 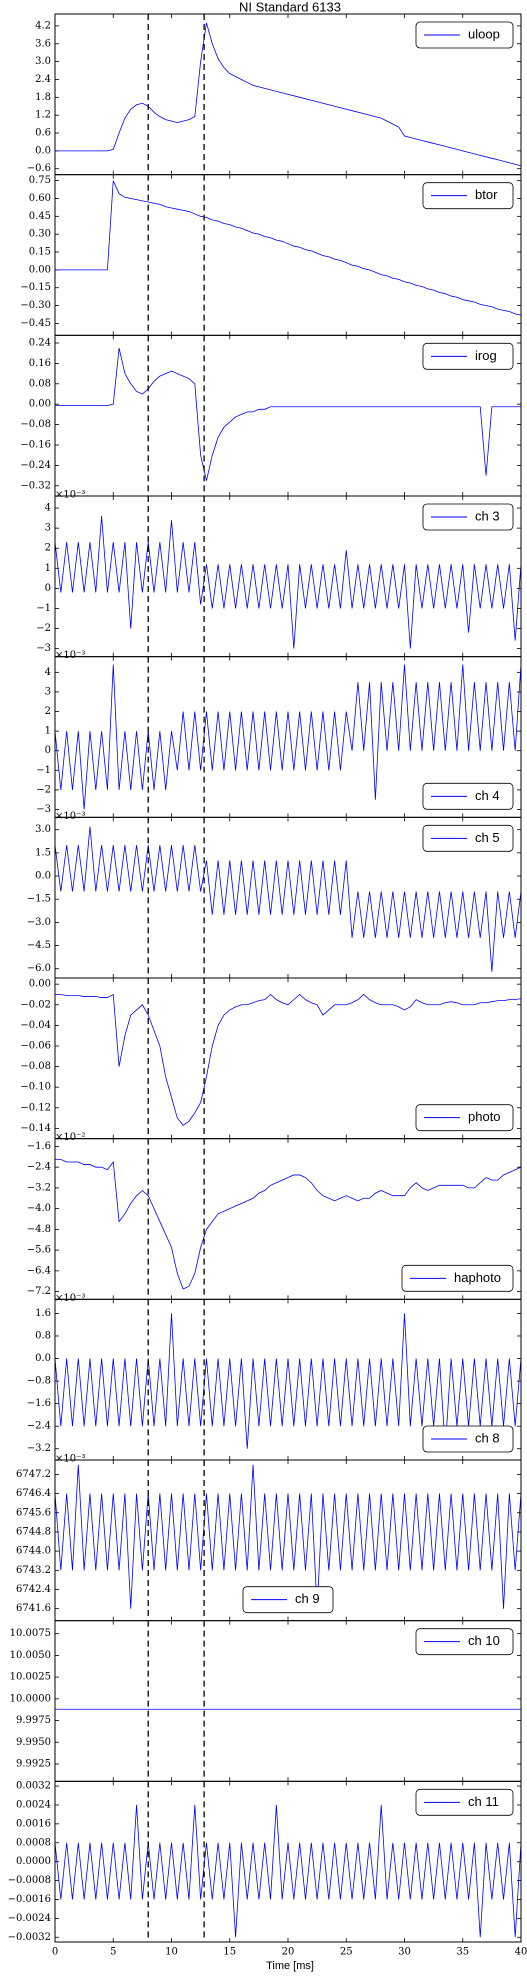 What do you see at coordinates (33, 1570) in the screenshot?
I see `y-tick-label: 6743.2` at bounding box center [33, 1570].